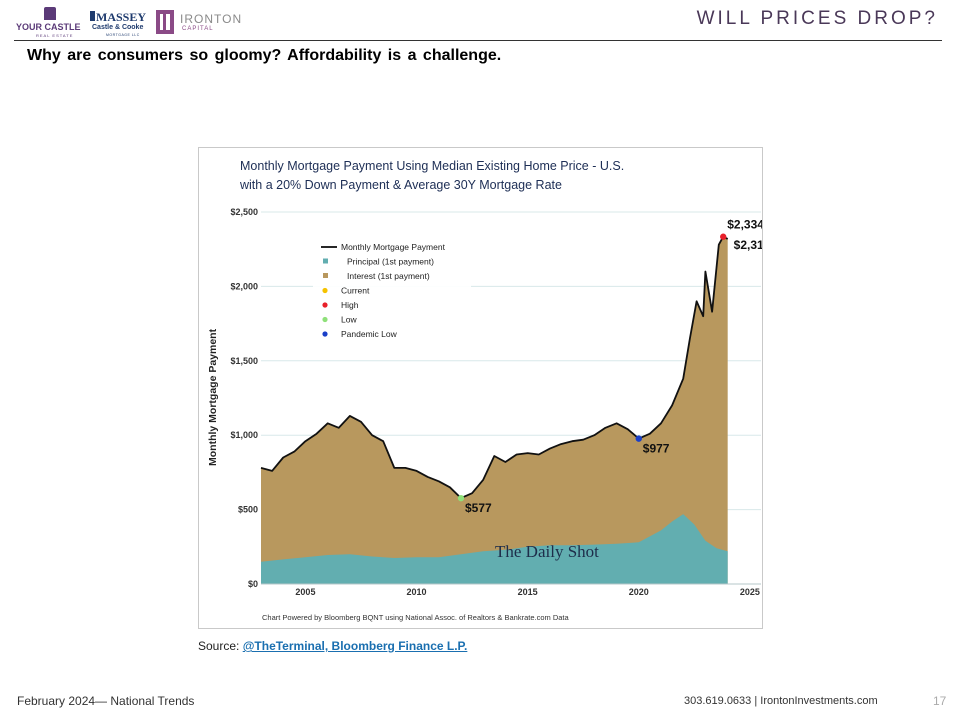 The image size is (960, 720). I want to click on y-tick-label: $1,500, so click(244, 361).